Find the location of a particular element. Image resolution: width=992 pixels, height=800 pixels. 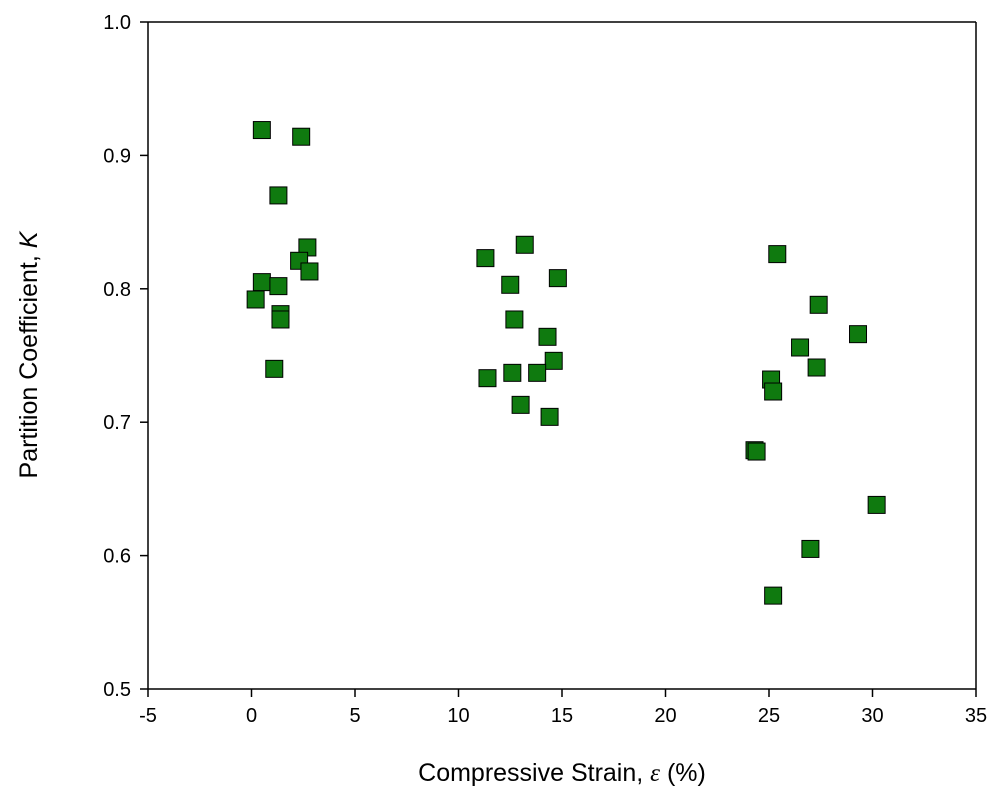

y-tick-label: 0.9 is located at coordinates (117, 156).